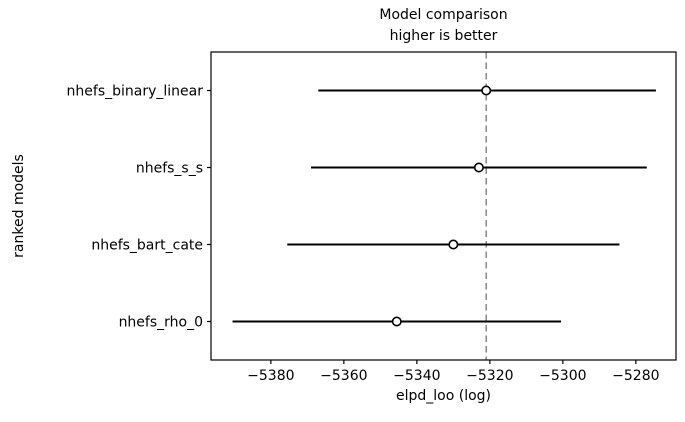 The image size is (685, 422). Describe the element at coordinates (416, 376) in the screenshot. I see `x-tick-label: −5340` at that location.